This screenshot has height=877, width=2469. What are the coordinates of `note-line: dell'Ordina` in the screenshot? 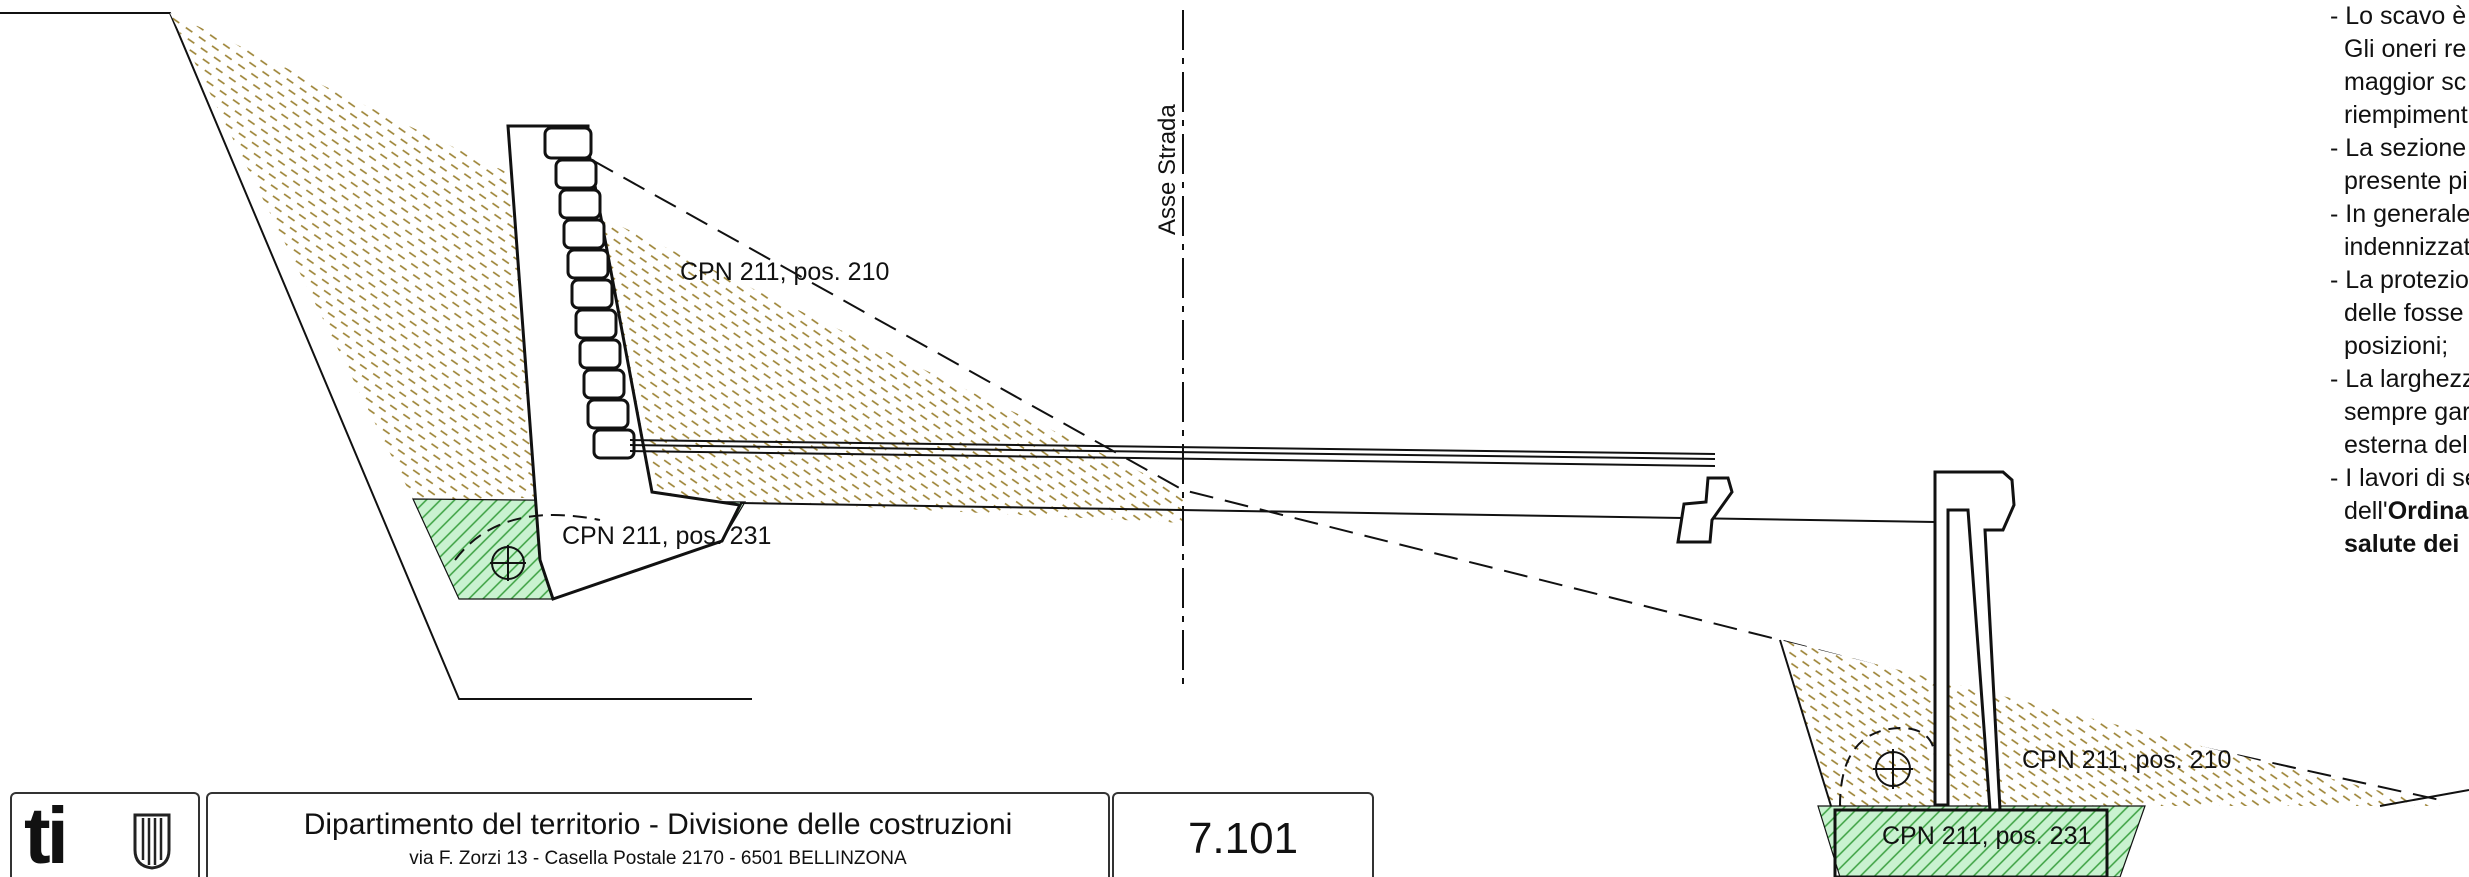 It's located at (2399, 511).